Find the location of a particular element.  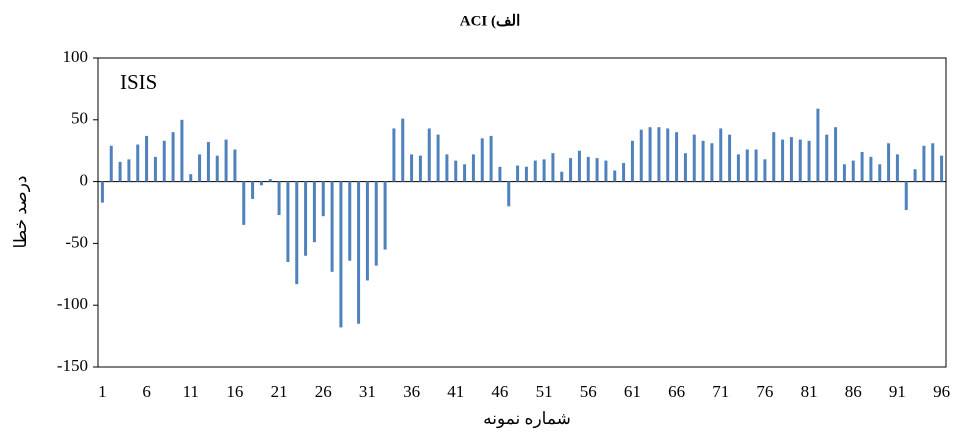

x-tick-label: 41 is located at coordinates (455, 391).